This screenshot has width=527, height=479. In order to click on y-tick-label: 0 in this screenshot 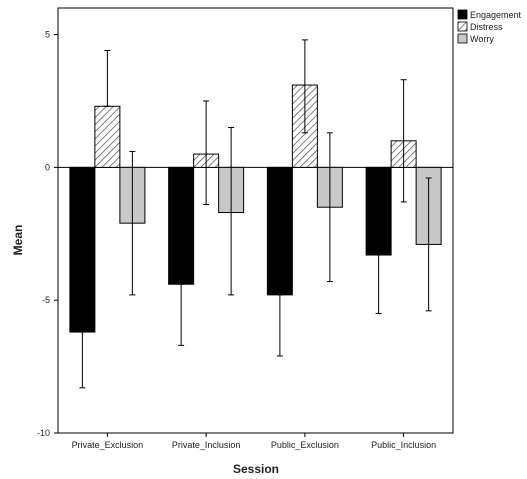, I will do `click(47, 167)`.